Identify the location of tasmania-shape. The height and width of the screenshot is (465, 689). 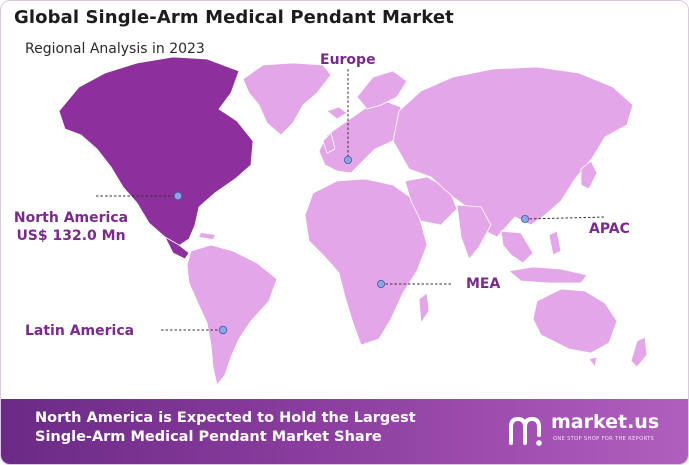
(593, 362).